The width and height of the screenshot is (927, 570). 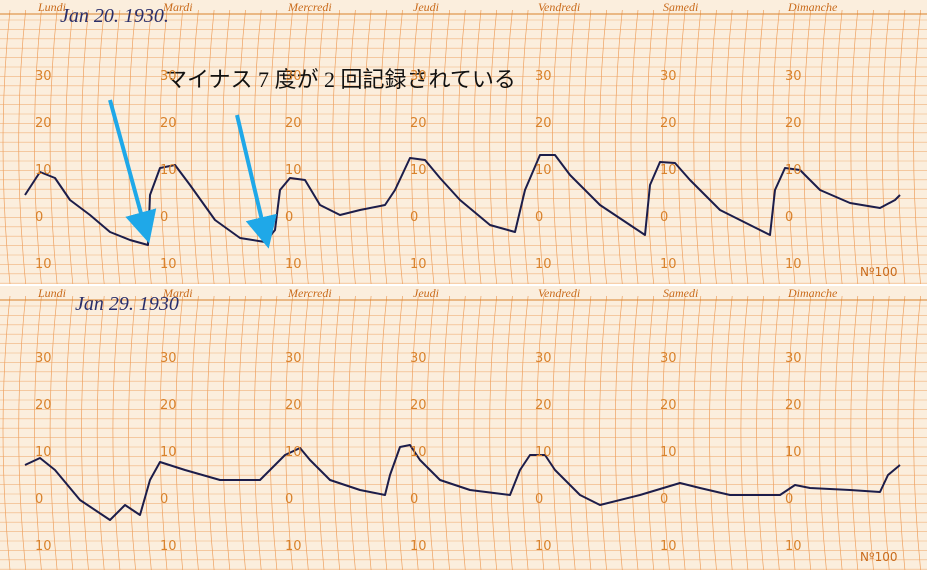 I want to click on day-label: Dimanche, so click(x=812, y=7).